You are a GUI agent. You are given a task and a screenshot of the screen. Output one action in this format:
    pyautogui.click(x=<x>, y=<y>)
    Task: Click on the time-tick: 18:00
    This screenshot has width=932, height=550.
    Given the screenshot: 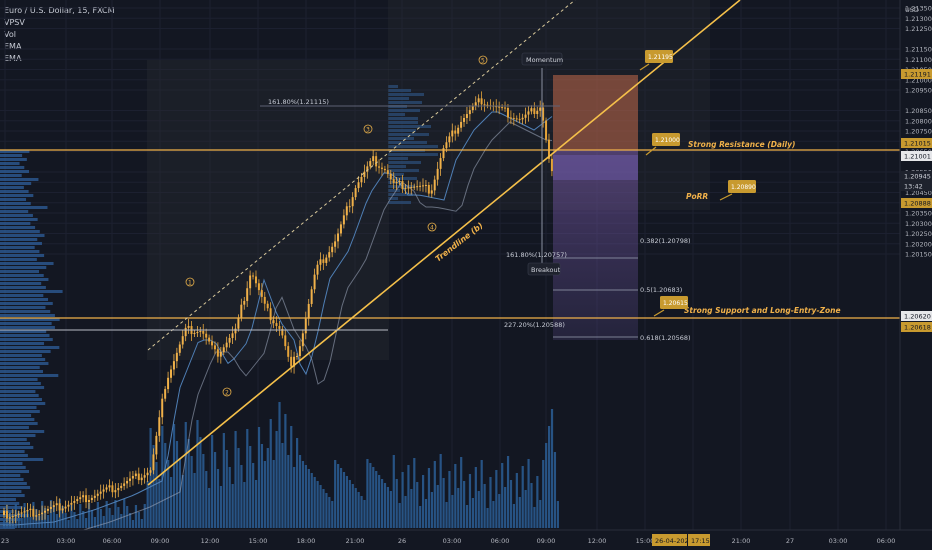 What is the action you would take?
    pyautogui.click(x=306, y=541)
    